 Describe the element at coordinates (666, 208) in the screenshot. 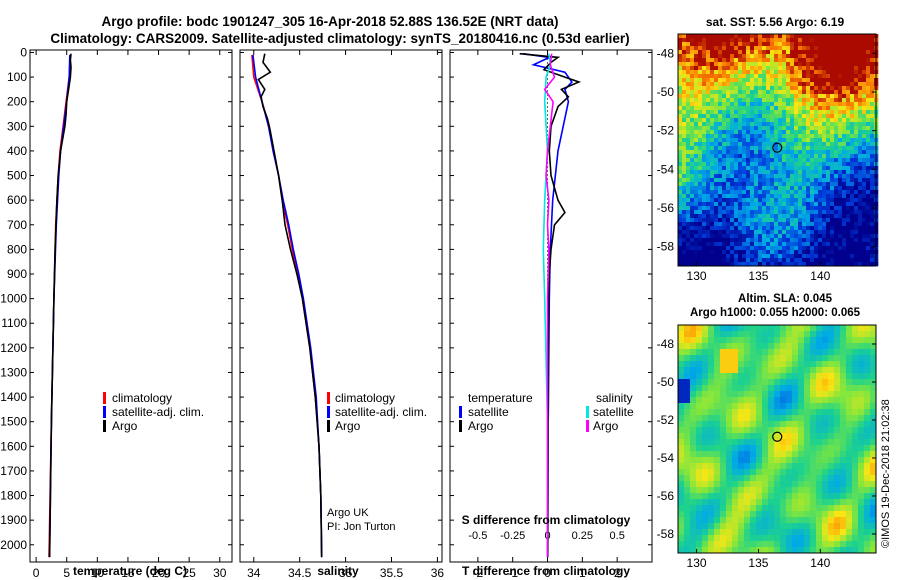

I see `map-y-tick-label: -56` at that location.